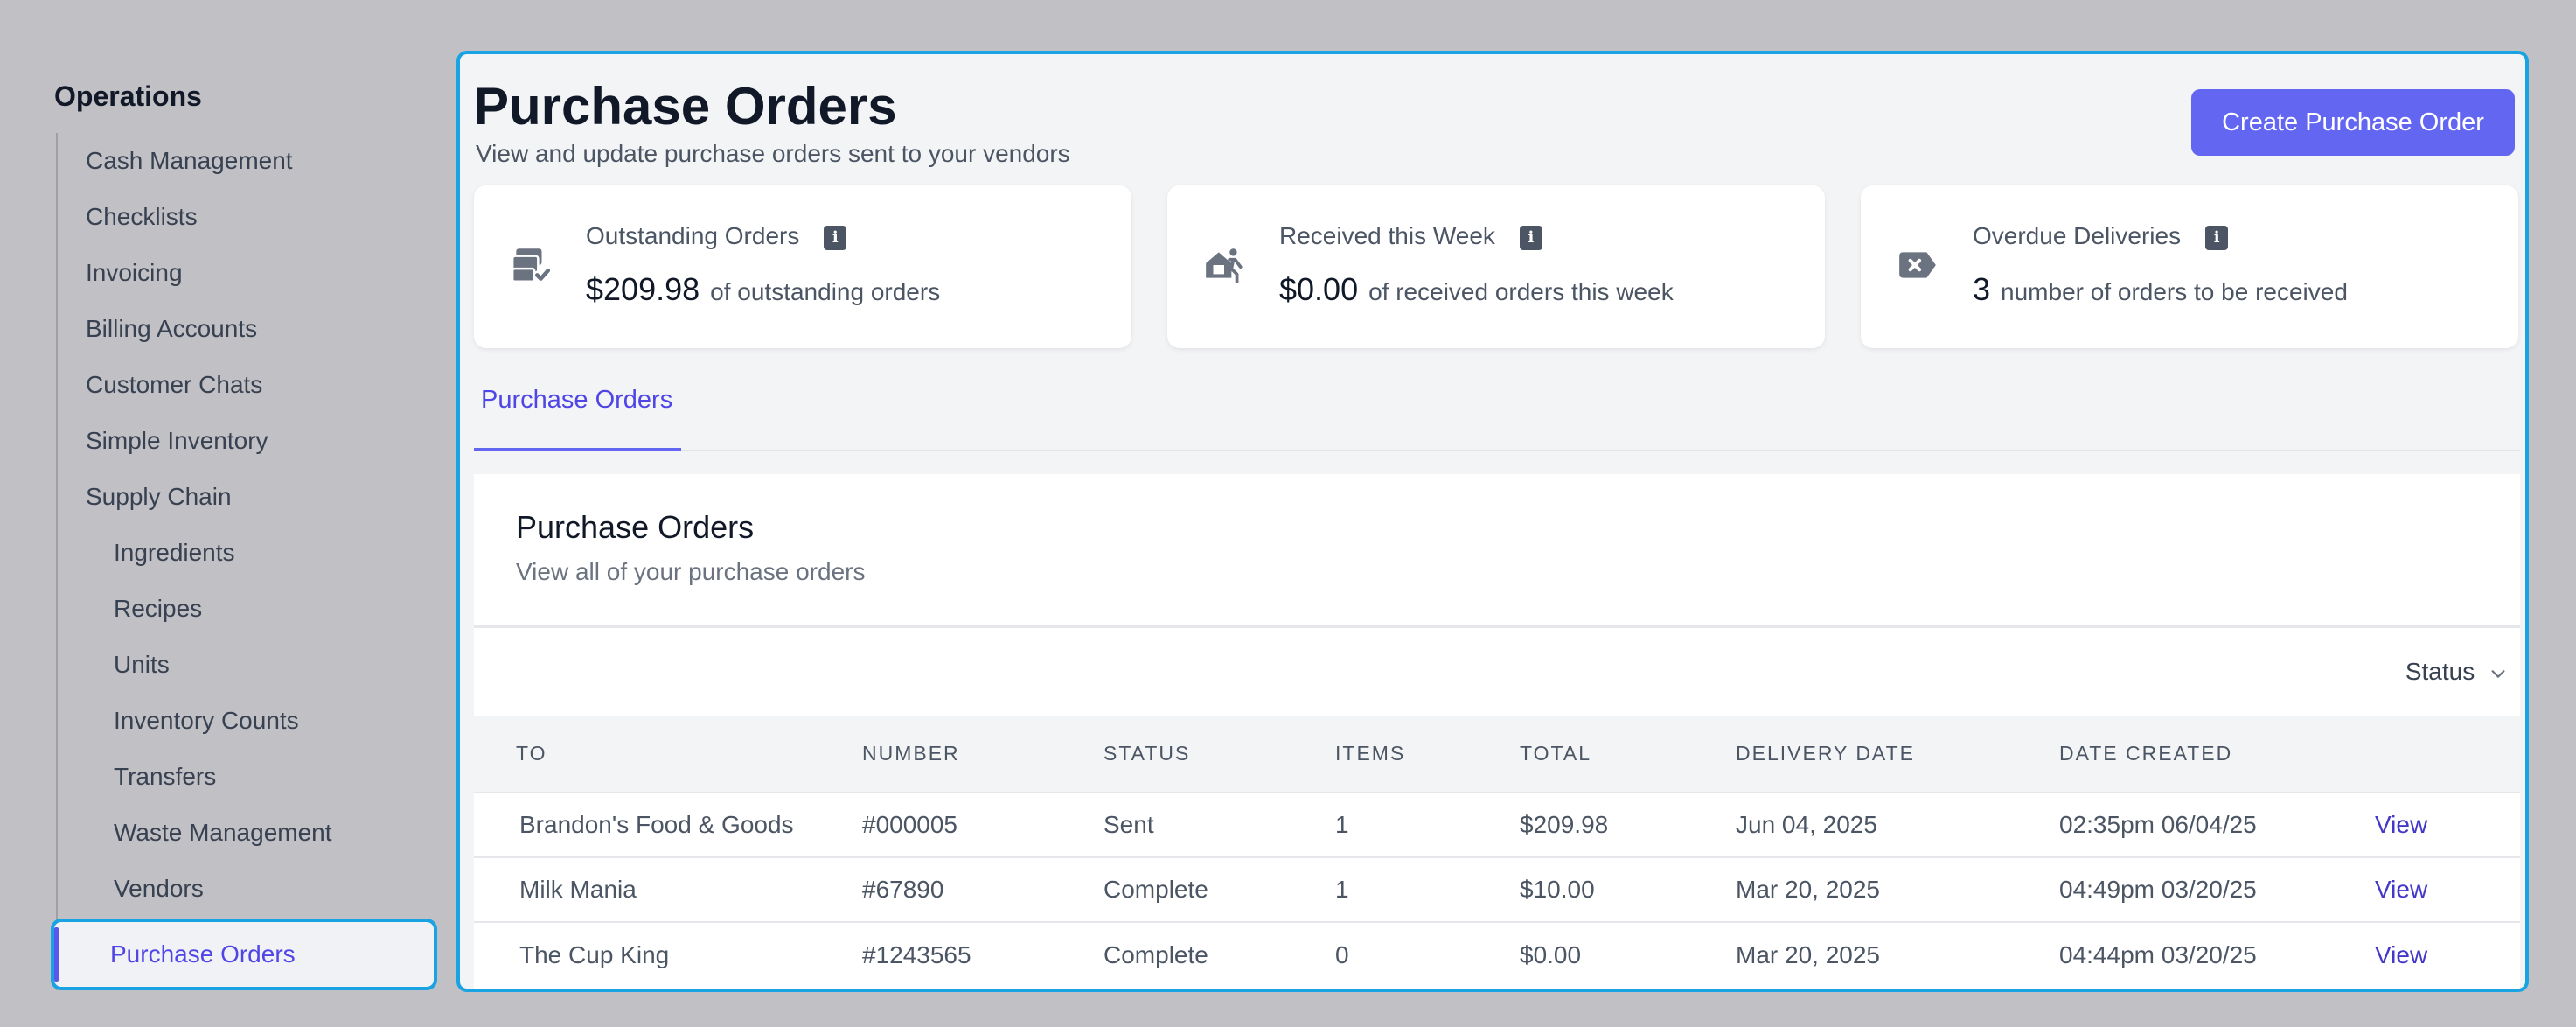 This screenshot has width=2576, height=1027. What do you see at coordinates (1342, 954) in the screenshot?
I see `cell-items: 0` at bounding box center [1342, 954].